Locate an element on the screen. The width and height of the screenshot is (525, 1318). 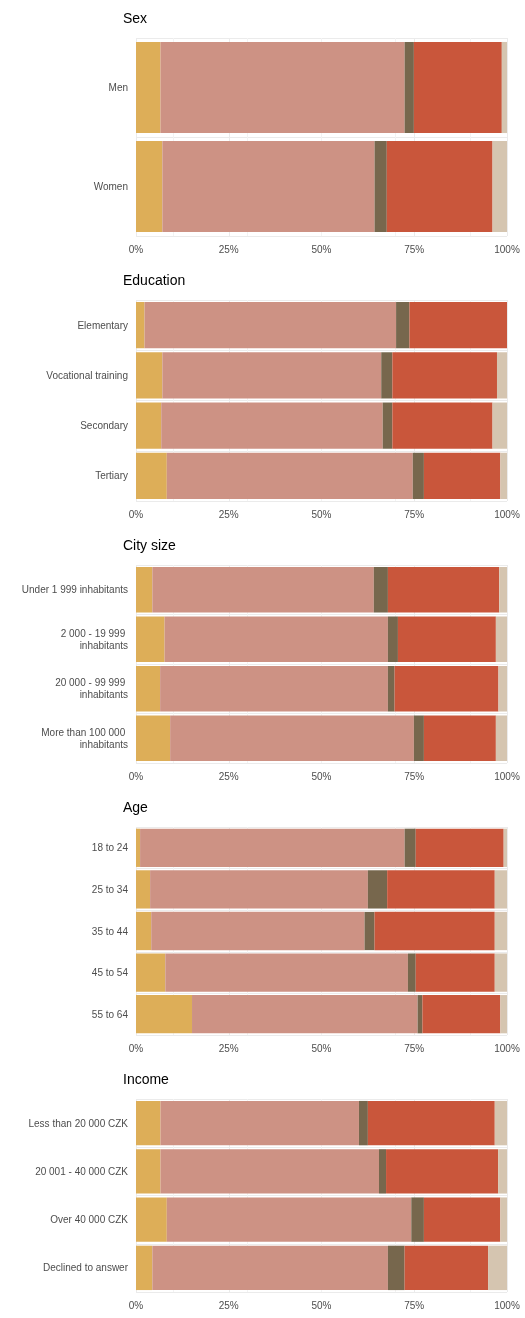
y-tick-label: Women is located at coordinates (110, 186).